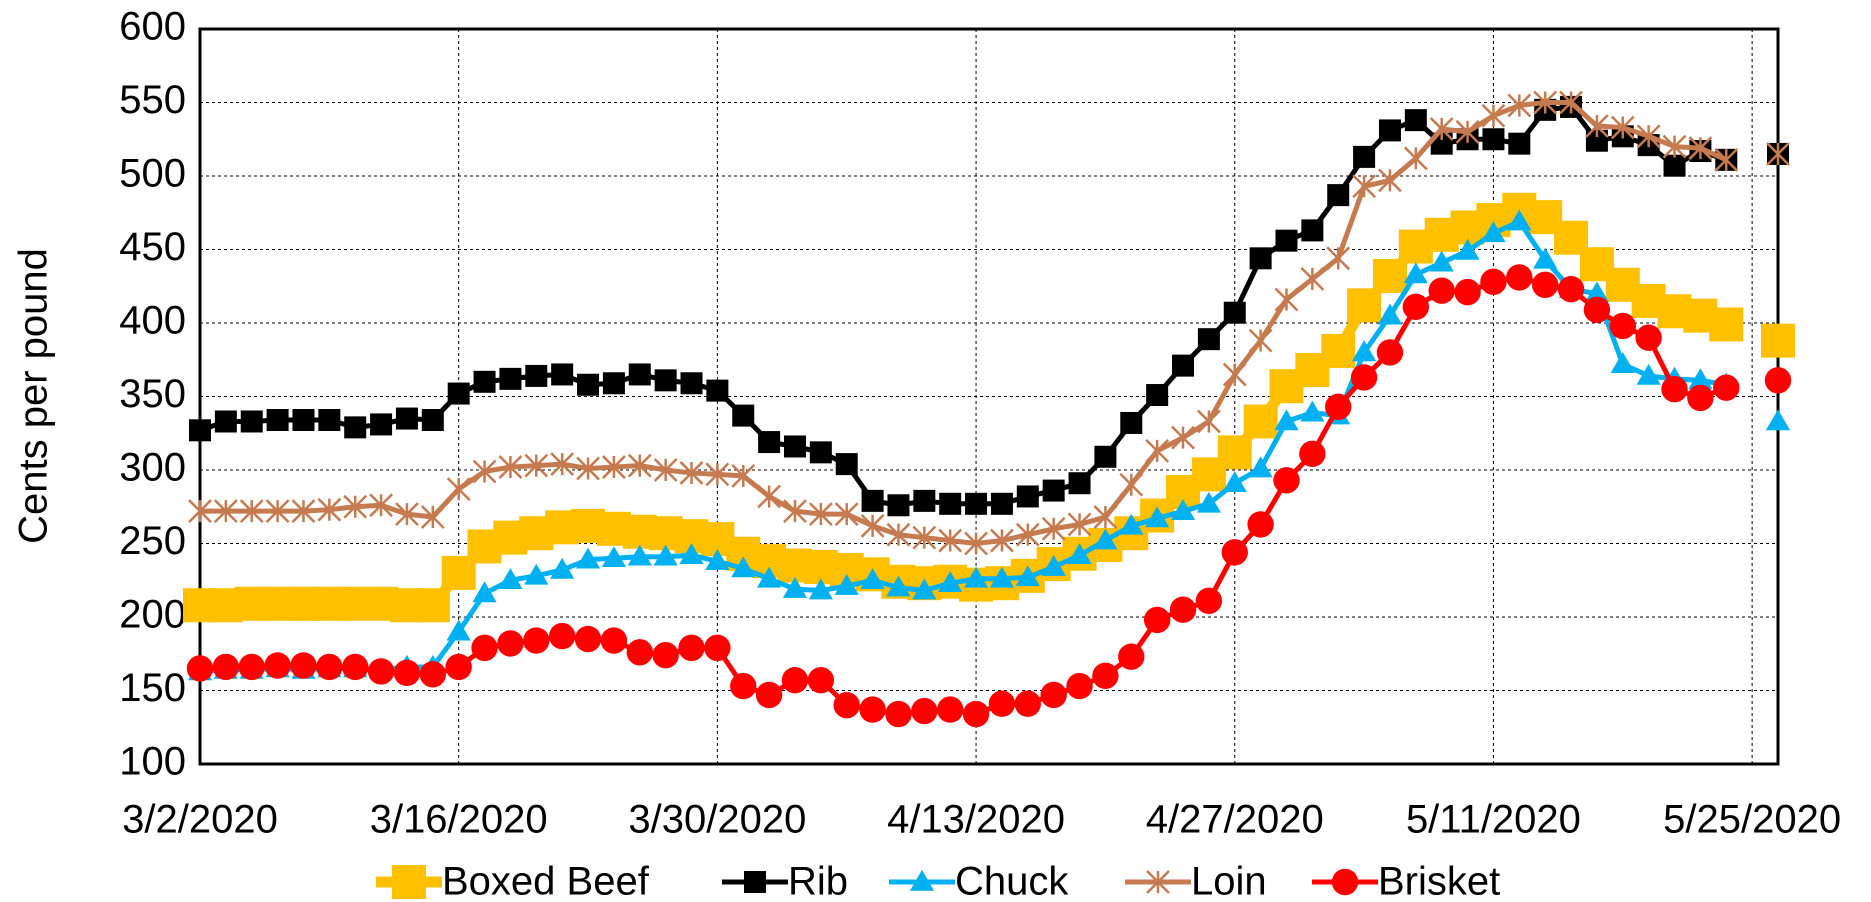  Describe the element at coordinates (152, 541) in the screenshot. I see `y-tick-label: 250` at that location.